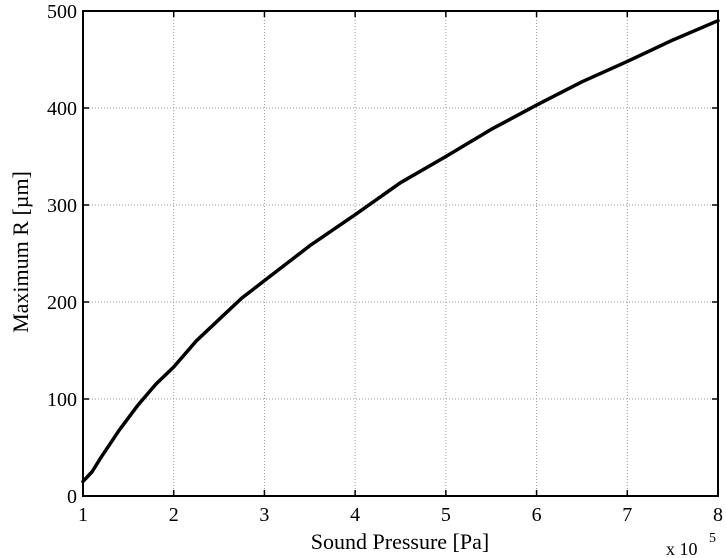 The image size is (726, 558). I want to click on x-multiplier-label: x 10, so click(682, 548).